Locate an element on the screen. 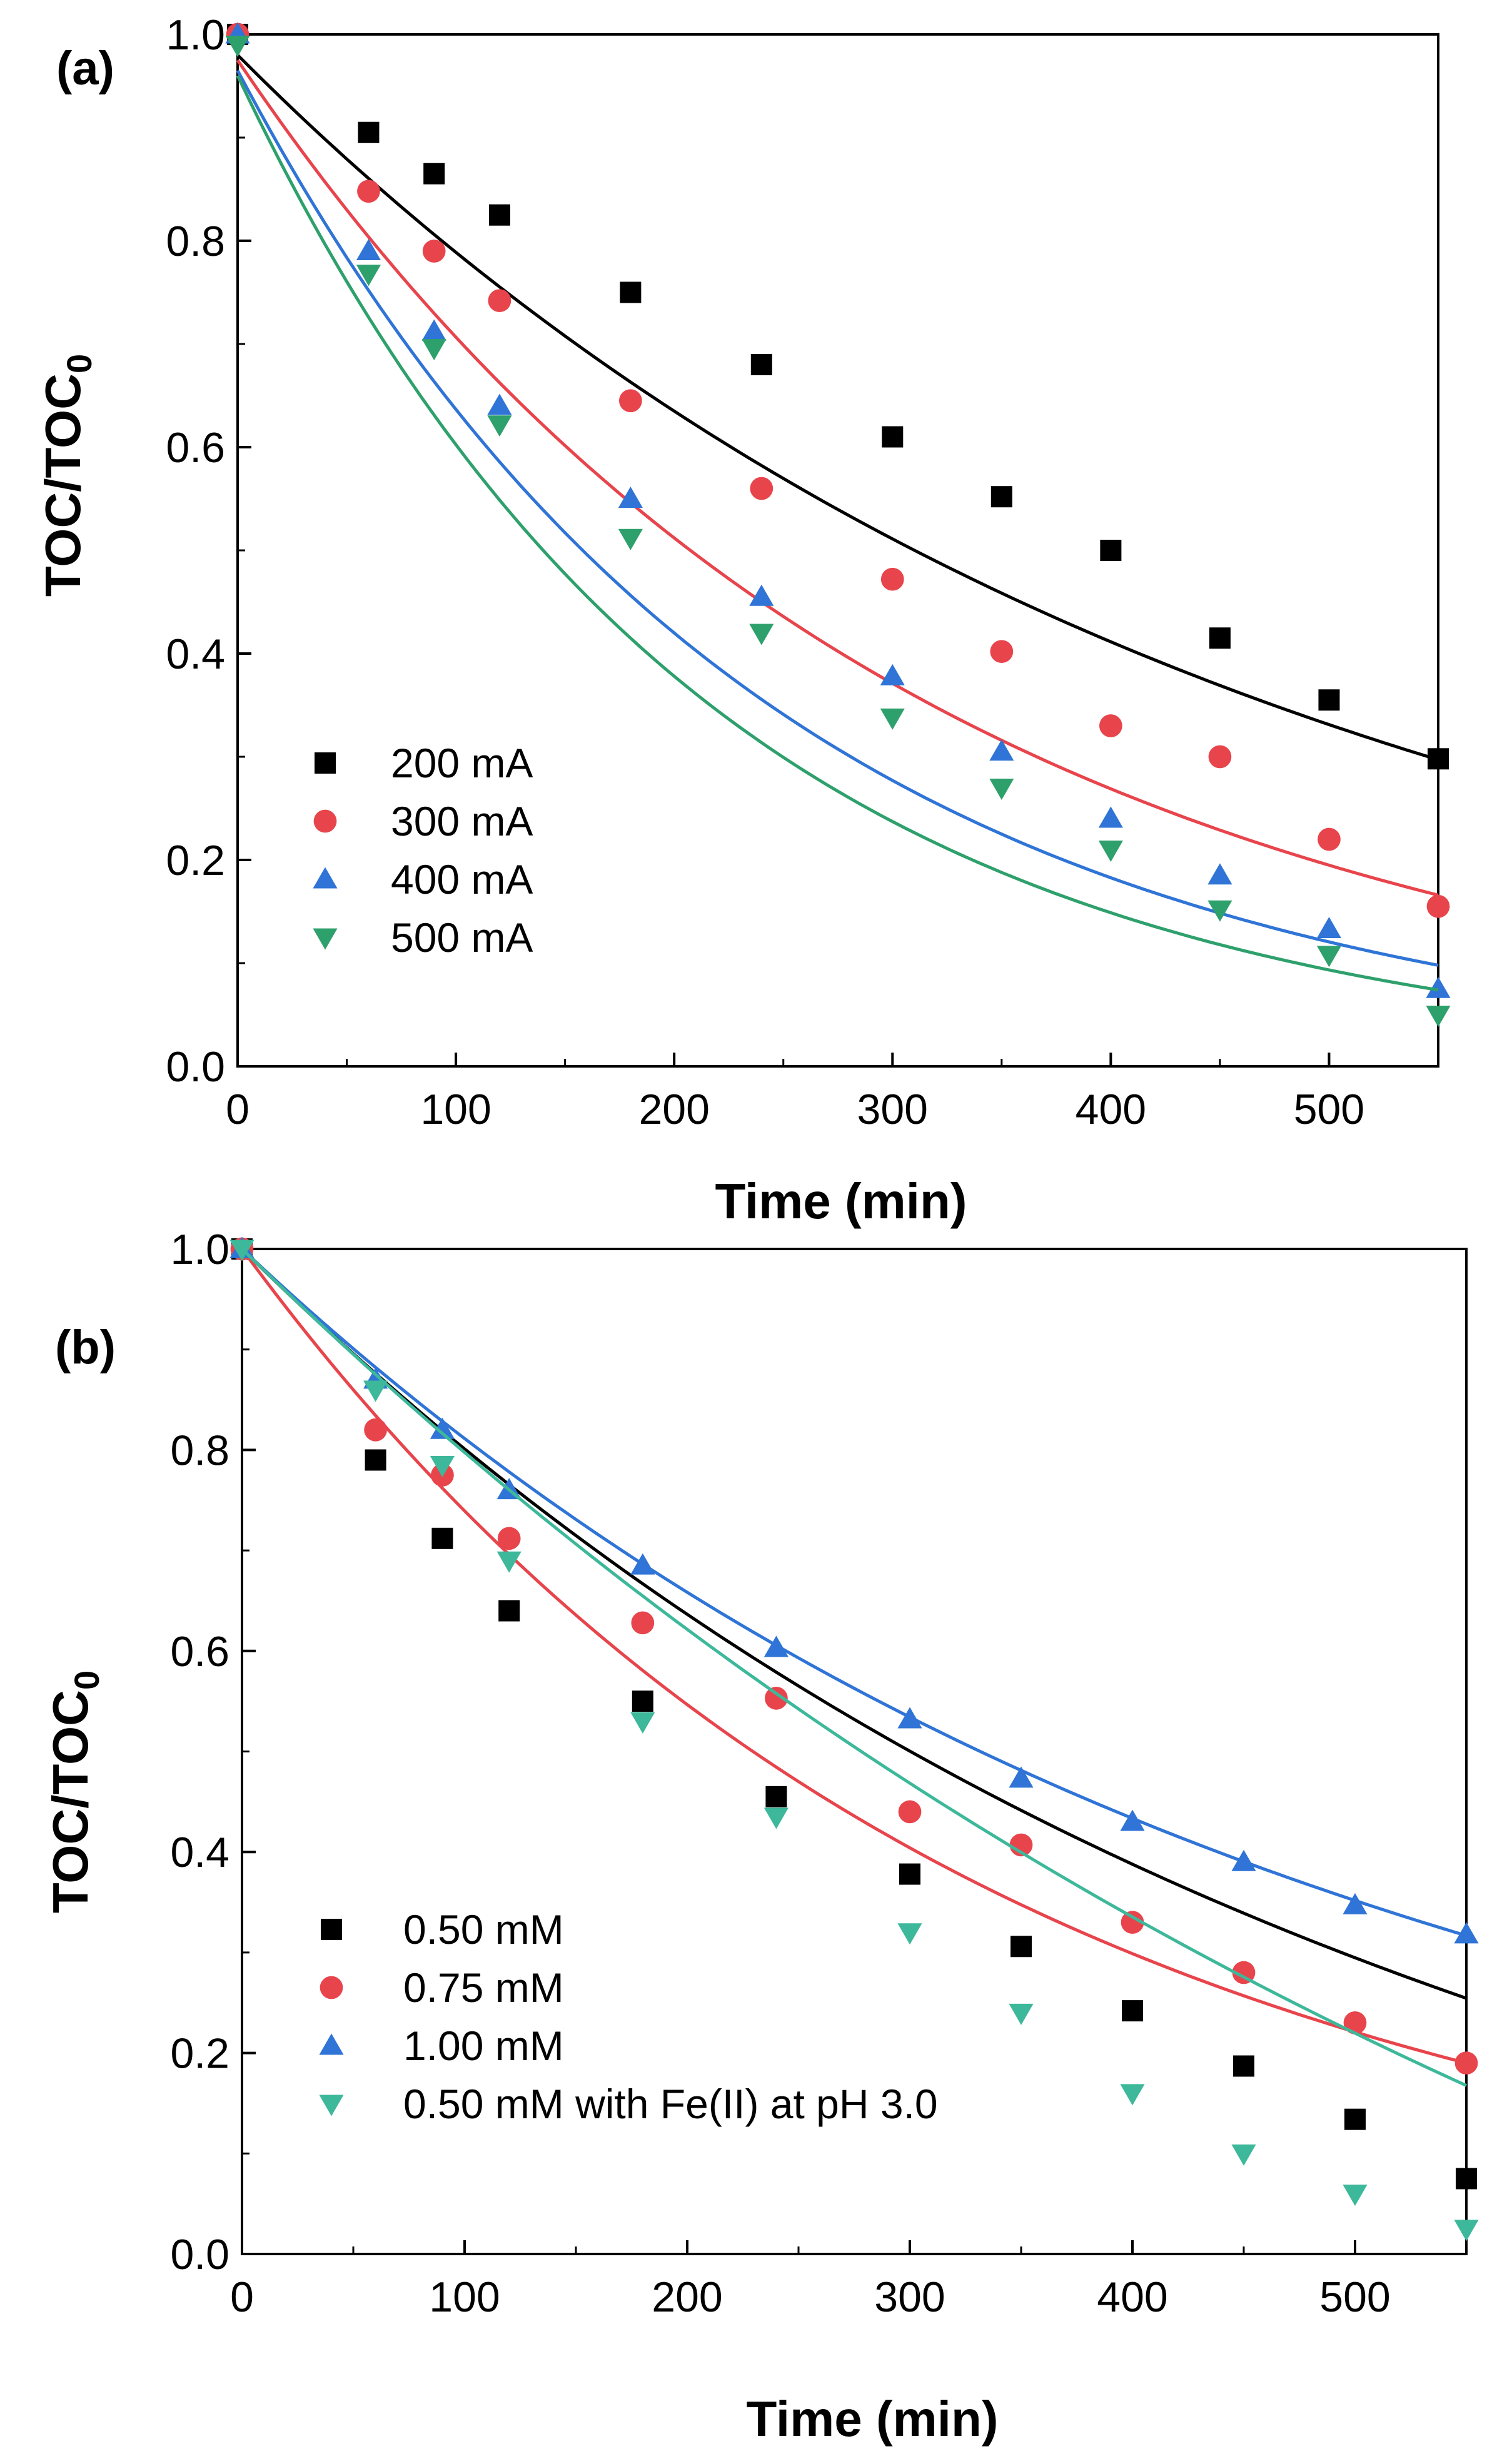 The width and height of the screenshot is (1512, 2451). panel-b-y-tick-label: 0.2 is located at coordinates (200, 2054).